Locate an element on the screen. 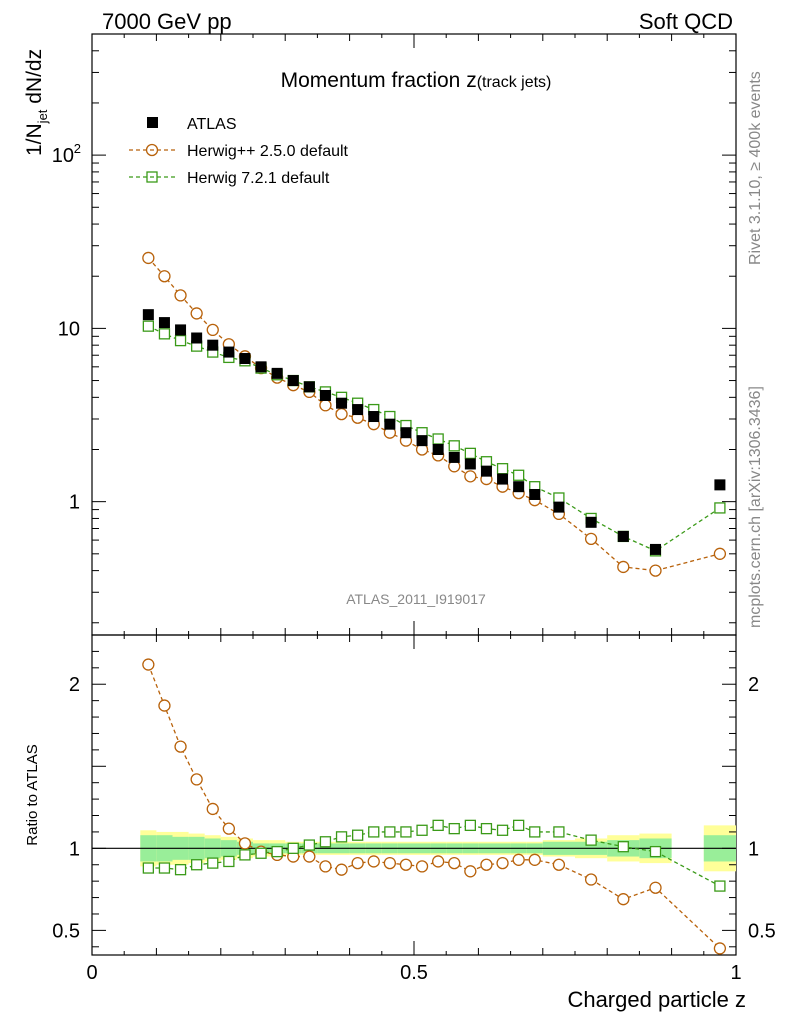 This screenshot has width=786, height=1024. legend-herwig7-label: Herwig 7.2.1 default is located at coordinates (258, 178).